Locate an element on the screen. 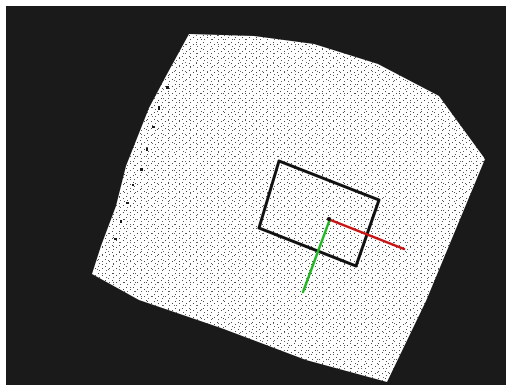 The width and height of the screenshot is (506, 385). x-axis-line is located at coordinates (366, 234).